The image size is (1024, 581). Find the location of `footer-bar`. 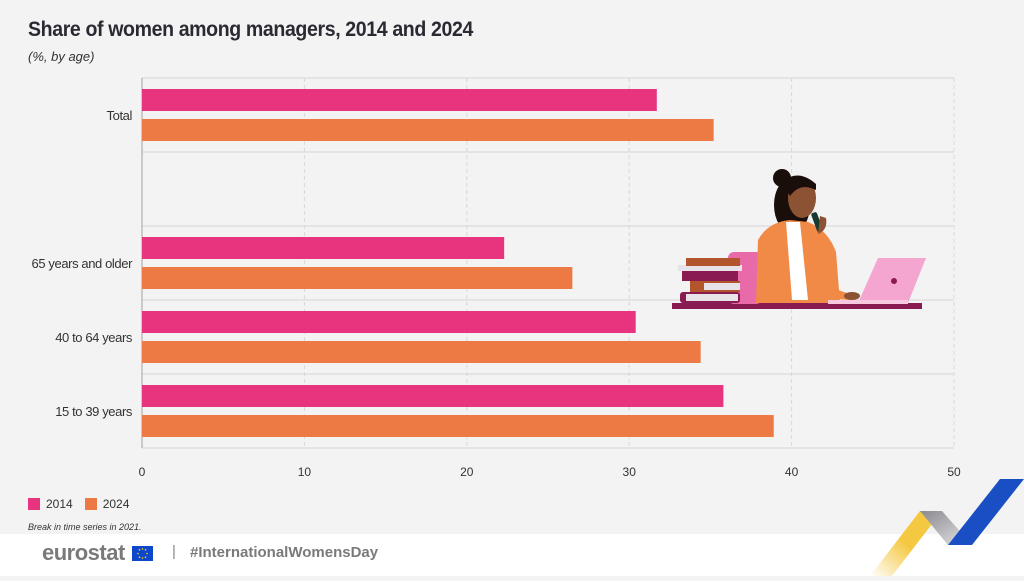

footer-bar is located at coordinates (512, 555).